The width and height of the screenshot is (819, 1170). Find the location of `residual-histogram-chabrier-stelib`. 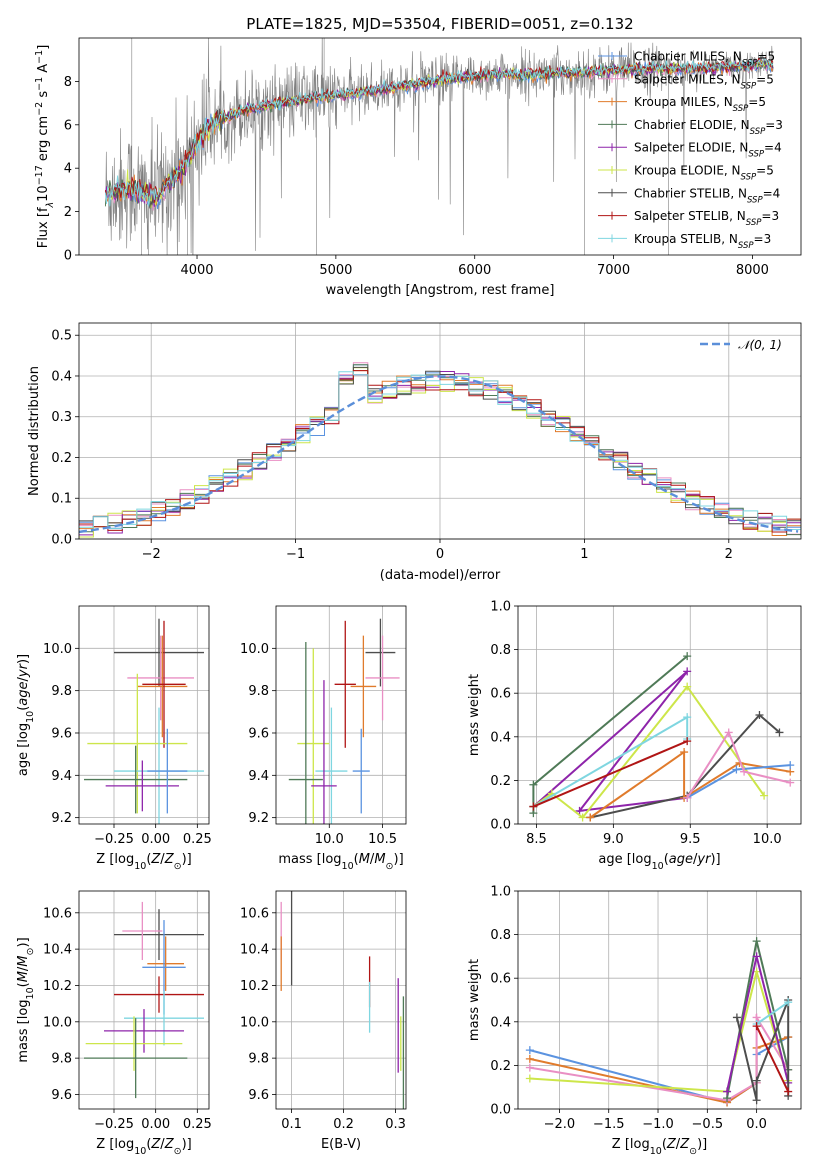

residual-histogram-chabrier-stelib is located at coordinates (440, 448).